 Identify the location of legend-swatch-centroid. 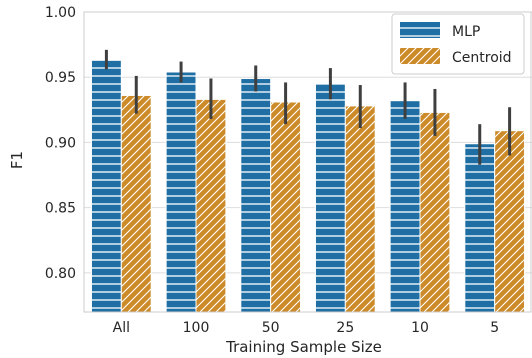
(420, 56).